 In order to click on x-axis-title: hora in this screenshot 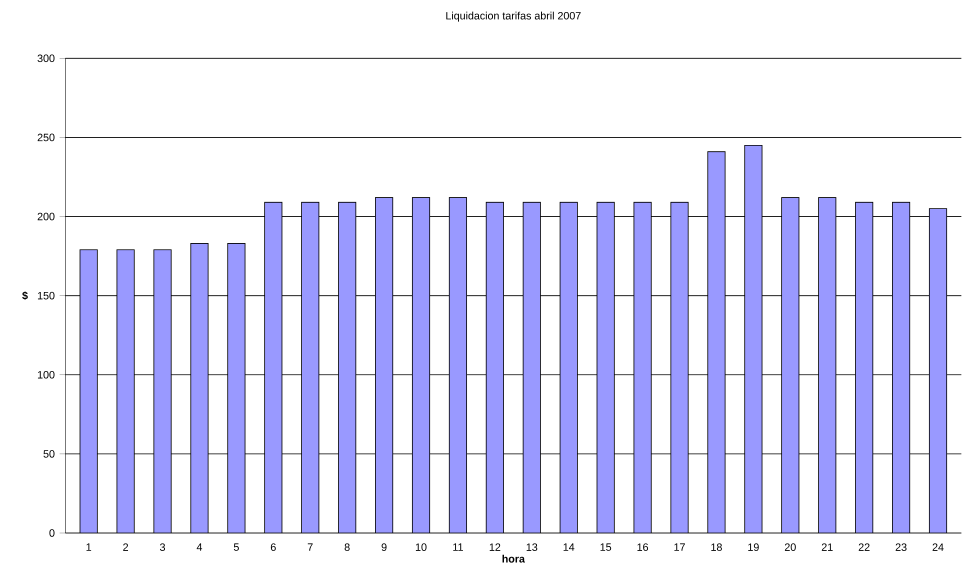, I will do `click(513, 558)`.